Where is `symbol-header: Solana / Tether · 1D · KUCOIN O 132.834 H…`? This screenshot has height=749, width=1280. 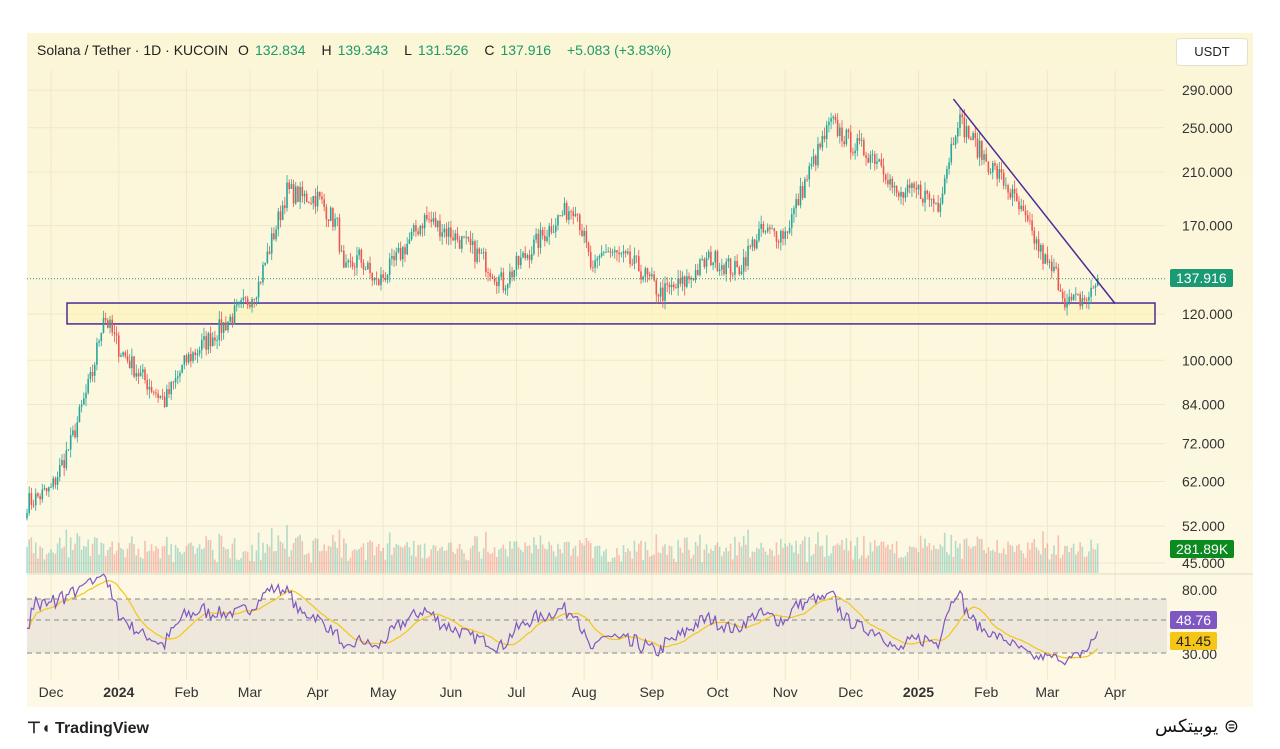
symbol-header: Solana / Tether · 1D · KUCOIN O 132.834 H… is located at coordinates (357, 50).